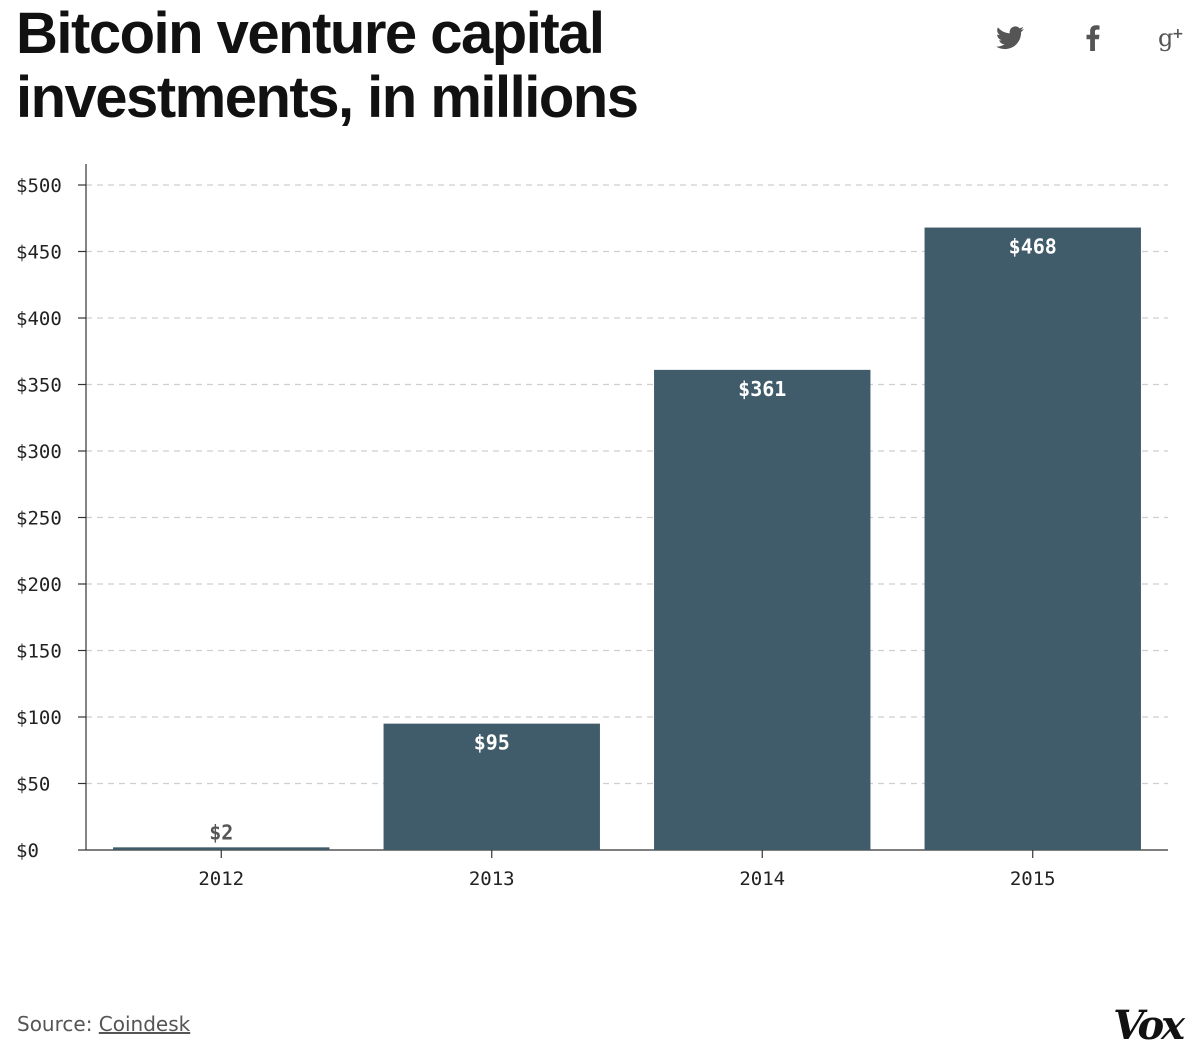  Describe the element at coordinates (39, 319) in the screenshot. I see `y-tick-label: $400` at that location.